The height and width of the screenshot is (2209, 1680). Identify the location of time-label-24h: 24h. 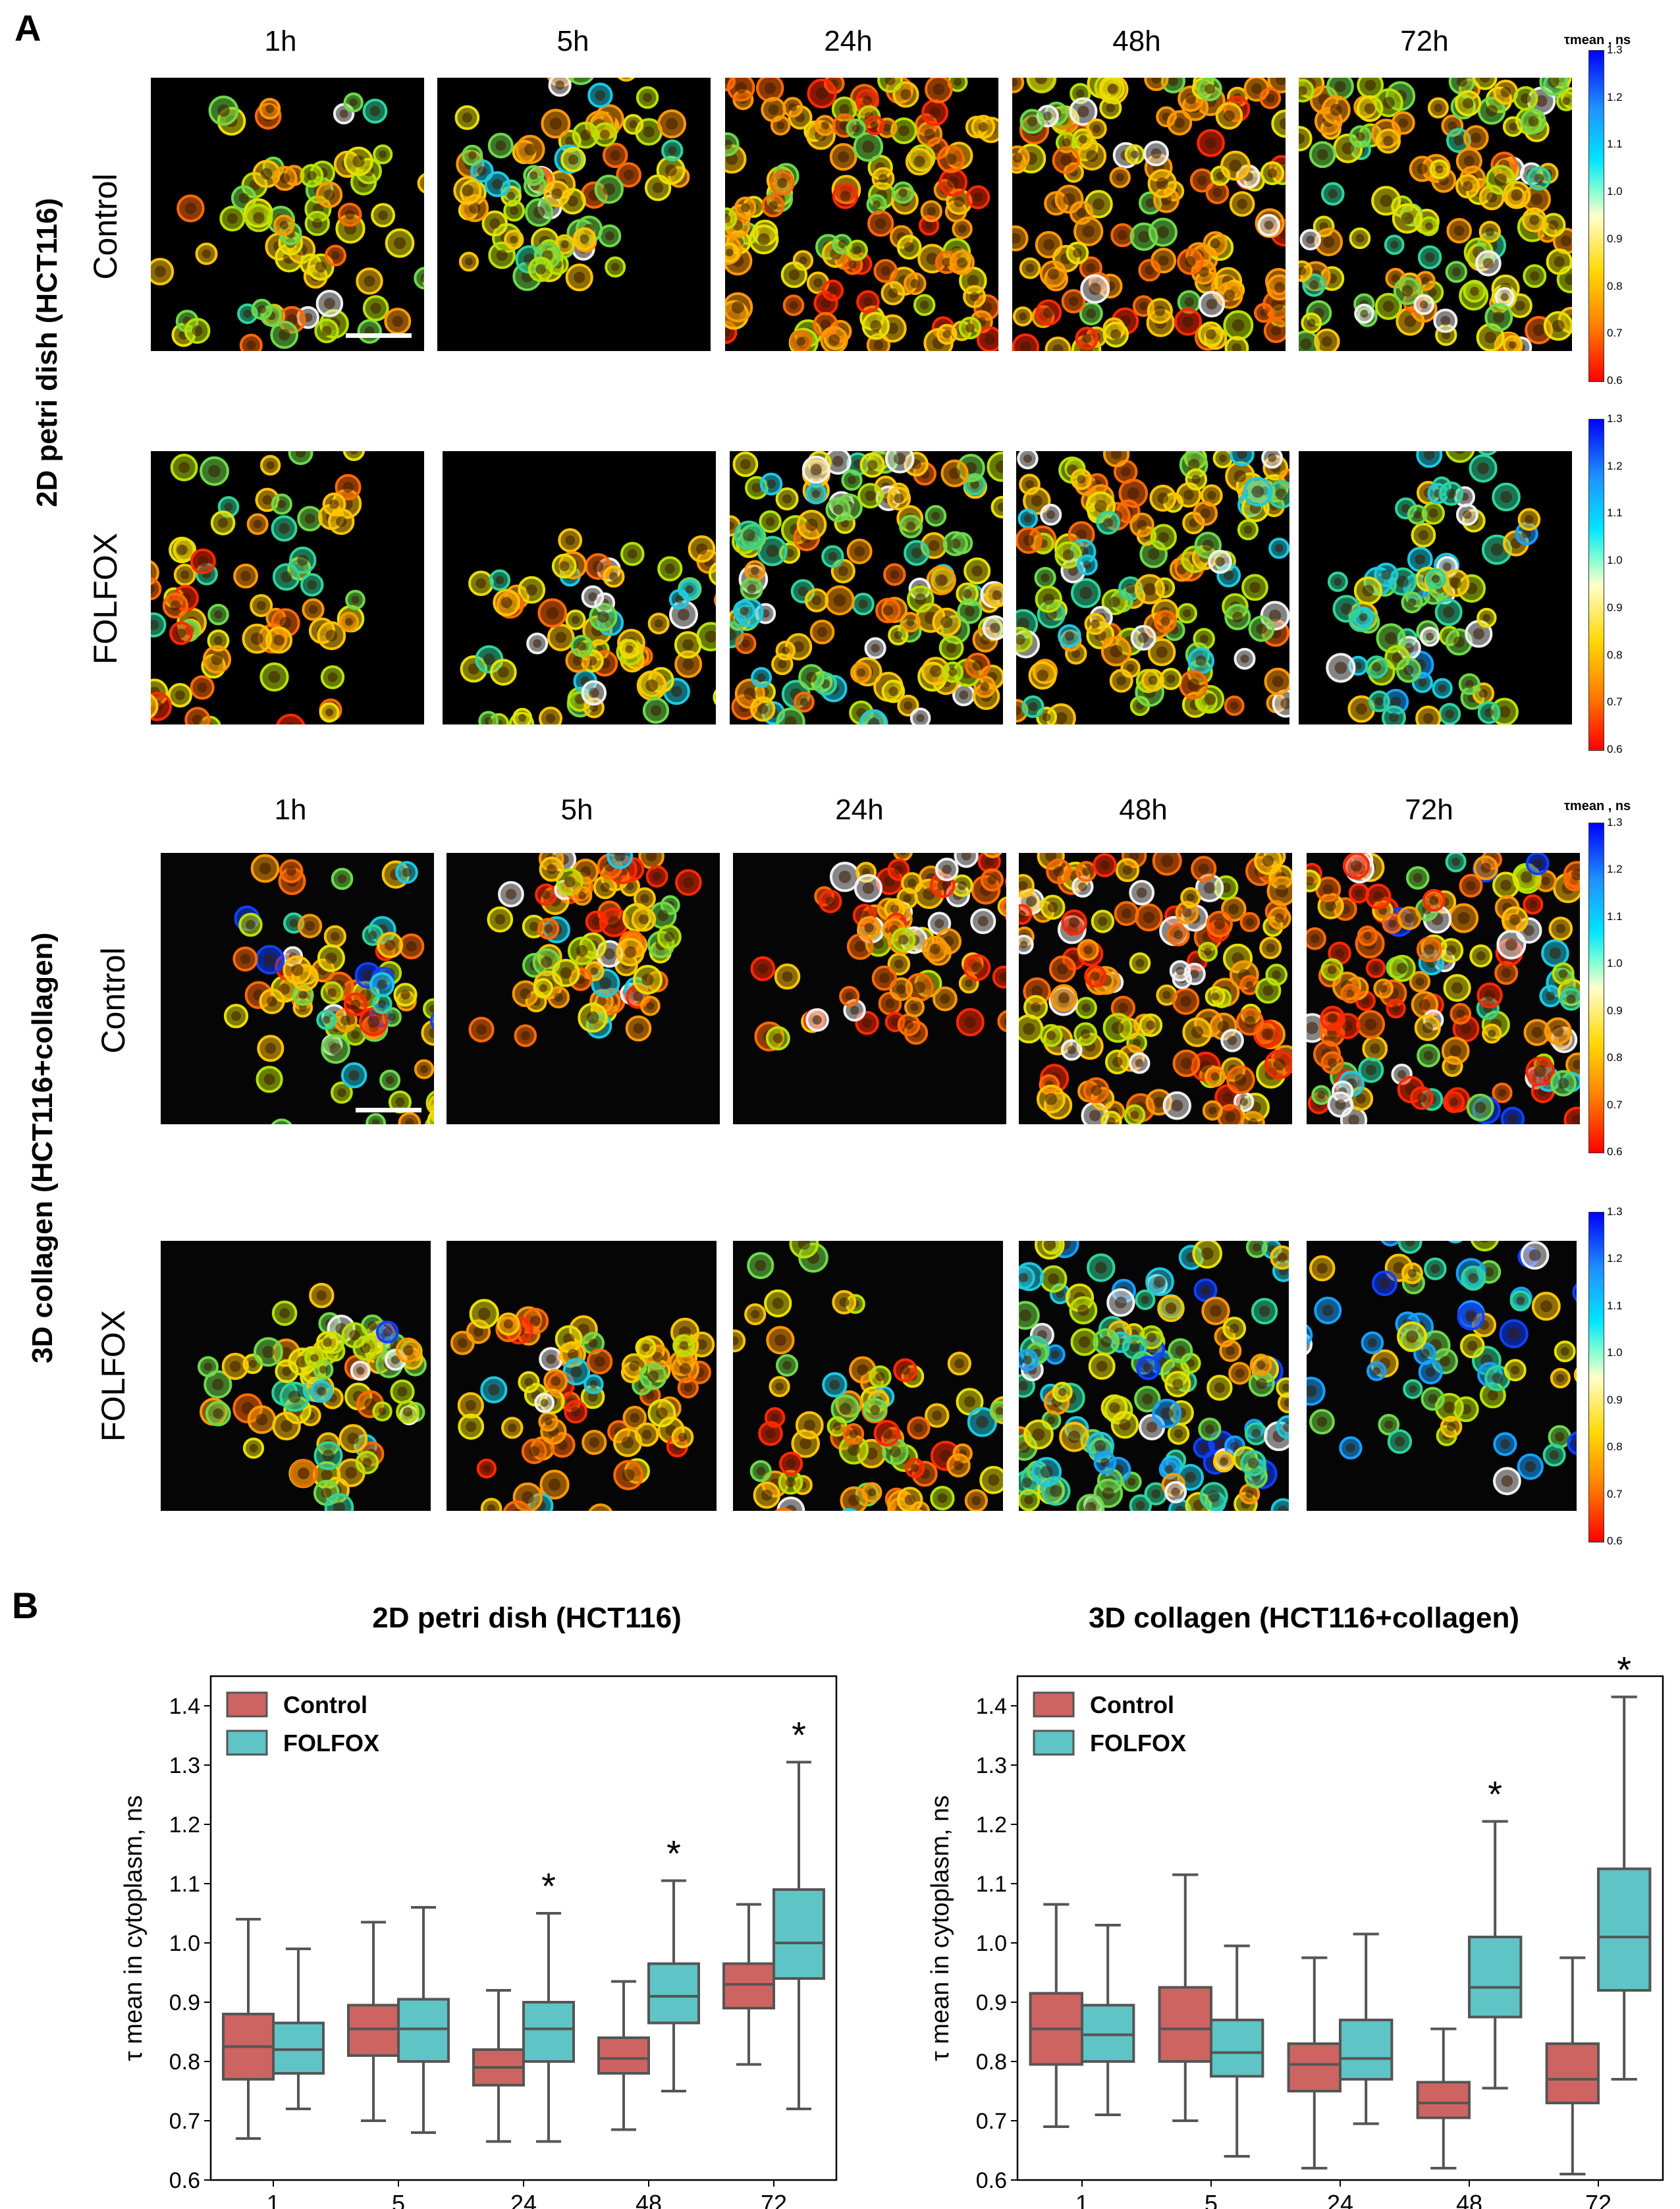
(848, 41).